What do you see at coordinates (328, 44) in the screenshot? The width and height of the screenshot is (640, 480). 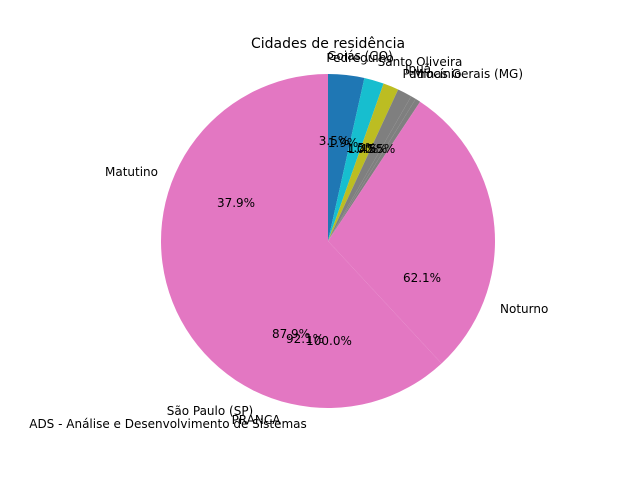 I see `chart-title: Cidades de residência` at bounding box center [328, 44].